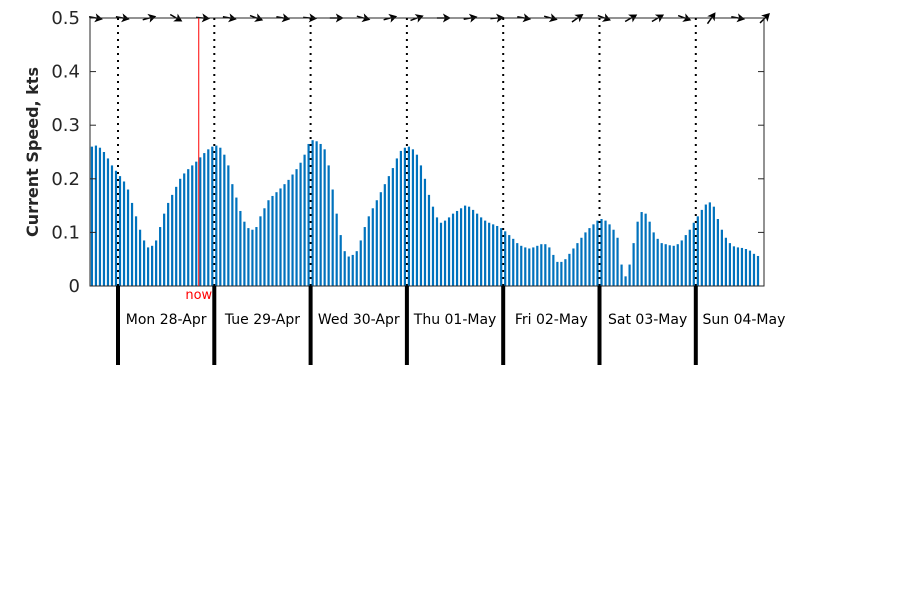 This screenshot has height=600, width=900. I want to click on y-tick-label: 0, so click(74, 286).